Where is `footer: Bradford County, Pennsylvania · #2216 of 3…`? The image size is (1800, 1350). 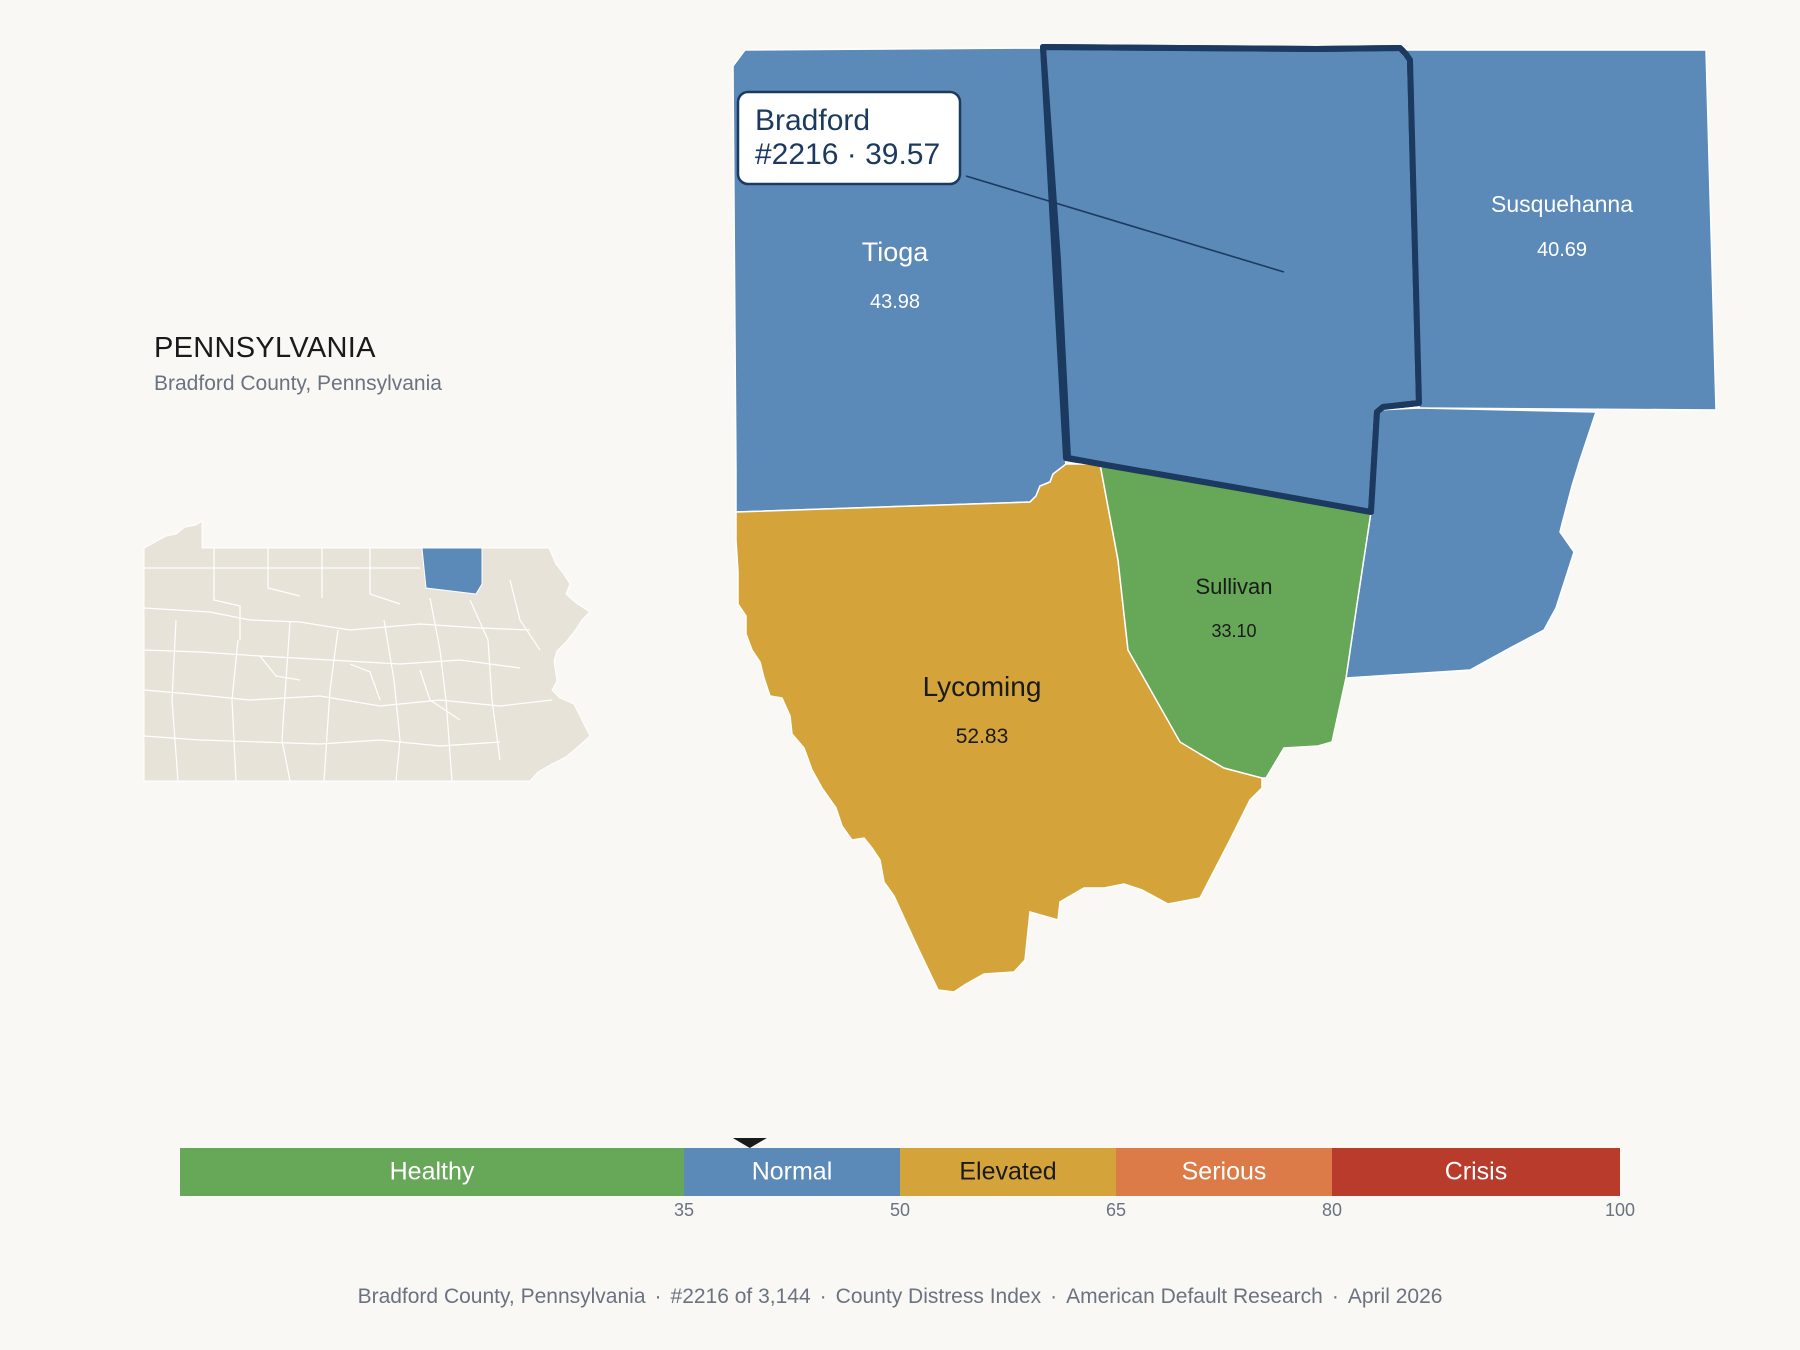 footer: Bradford County, Pennsylvania · #2216 of 3… is located at coordinates (900, 1297).